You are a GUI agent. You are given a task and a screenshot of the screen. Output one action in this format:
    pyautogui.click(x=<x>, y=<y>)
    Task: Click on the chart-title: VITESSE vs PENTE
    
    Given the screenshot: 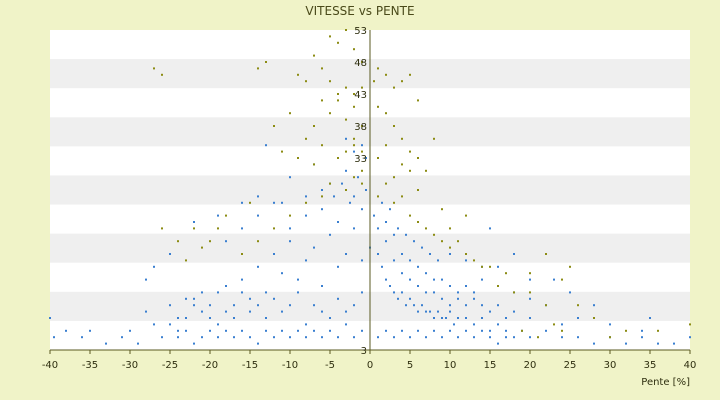 What is the action you would take?
    pyautogui.click(x=359, y=11)
    